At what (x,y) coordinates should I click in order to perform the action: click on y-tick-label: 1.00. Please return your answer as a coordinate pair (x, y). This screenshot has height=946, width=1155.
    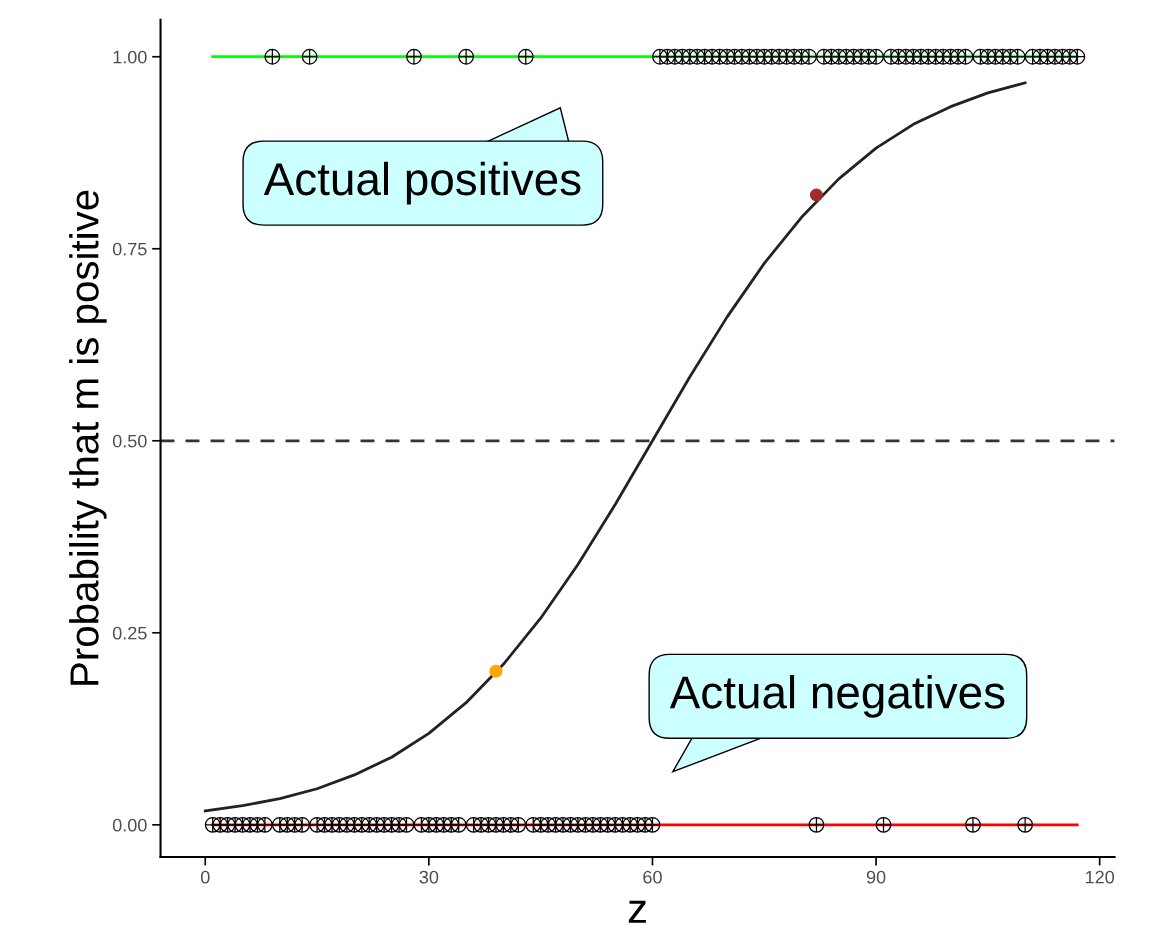
    Looking at the image, I should click on (130, 57).